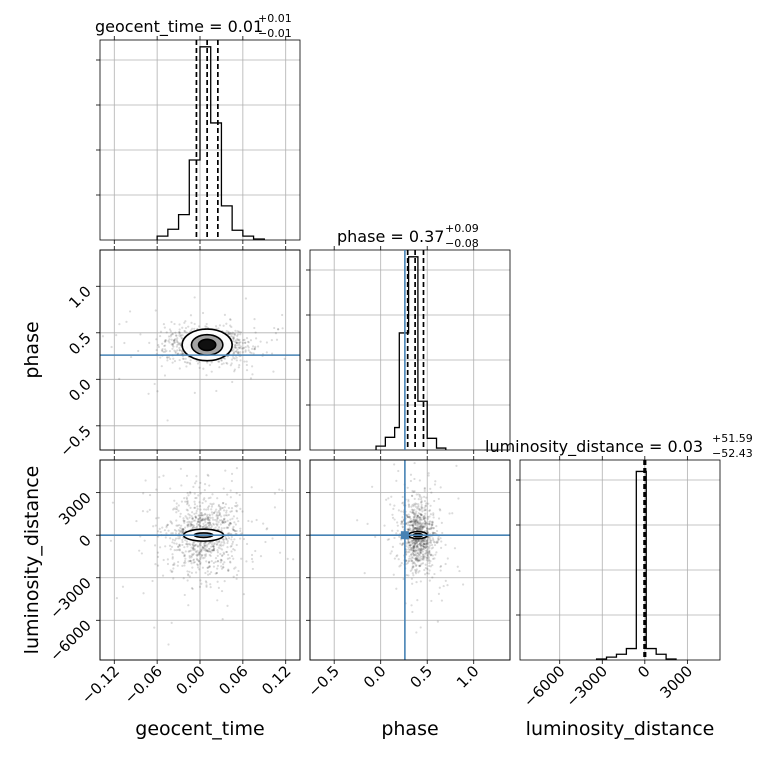 The width and height of the screenshot is (760, 760). What do you see at coordinates (390, 236) in the screenshot?
I see `title-phase: phase = 0.37` at bounding box center [390, 236].